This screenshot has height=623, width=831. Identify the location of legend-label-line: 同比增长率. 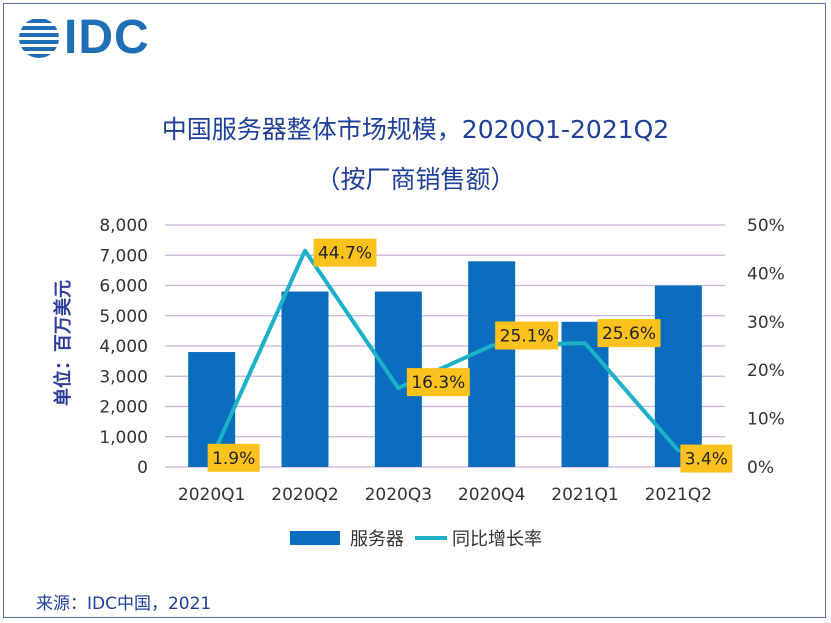
(497, 539).